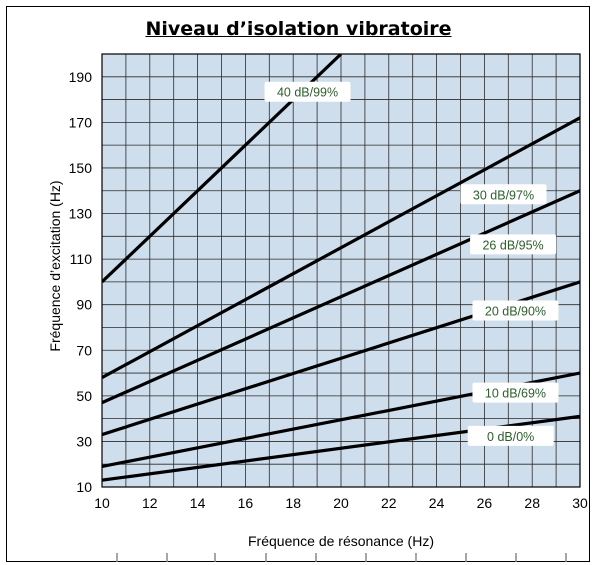  I want to click on x-tick-label: 20, so click(341, 503).